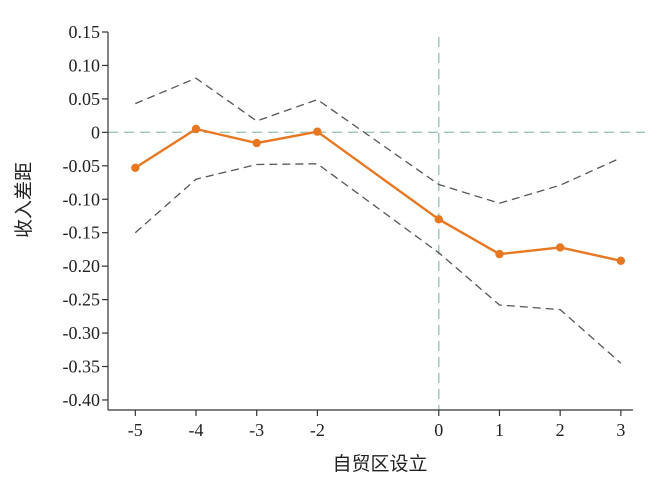  I want to click on y-tick-label: 0.05, so click(85, 99).